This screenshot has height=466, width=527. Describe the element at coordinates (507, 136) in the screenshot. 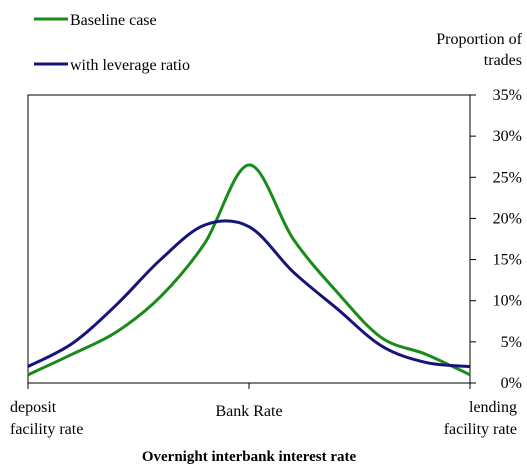

I see `y-tick-label: 30%` at that location.